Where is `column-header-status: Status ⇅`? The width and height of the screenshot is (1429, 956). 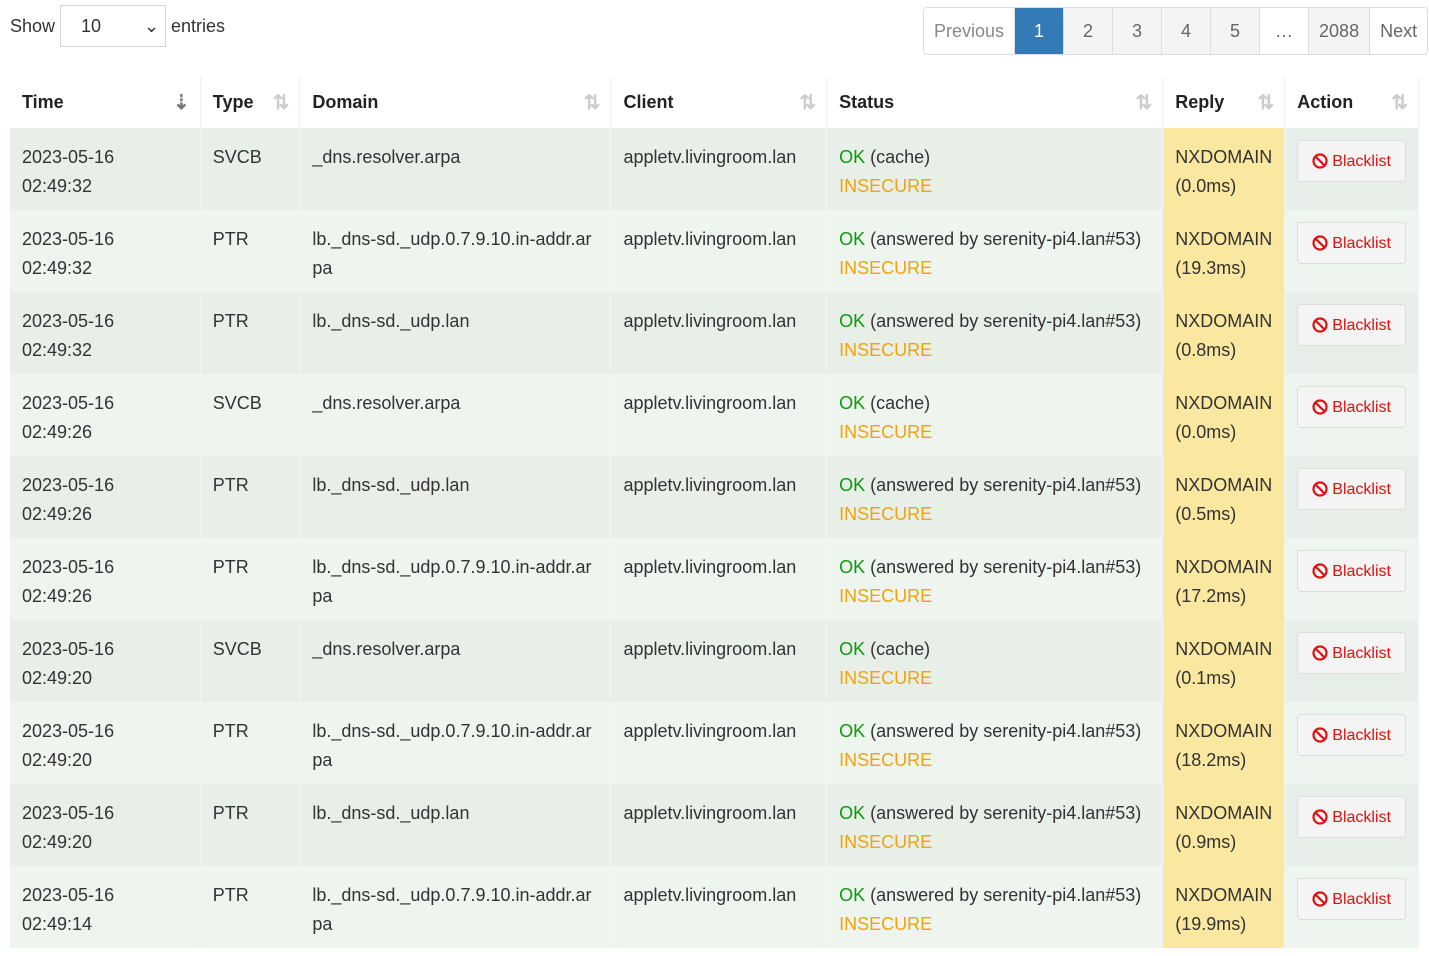 column-header-status: Status ⇅ is located at coordinates (995, 102).